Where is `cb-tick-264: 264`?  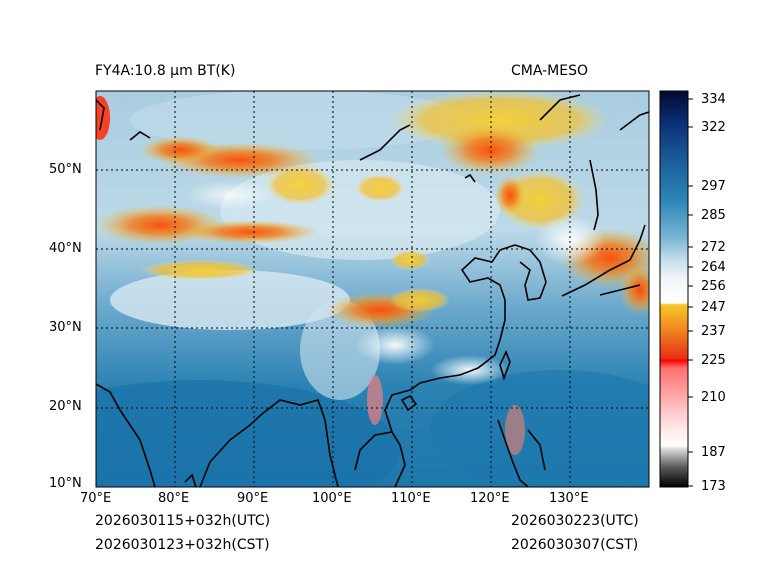 cb-tick-264: 264 is located at coordinates (713, 267).